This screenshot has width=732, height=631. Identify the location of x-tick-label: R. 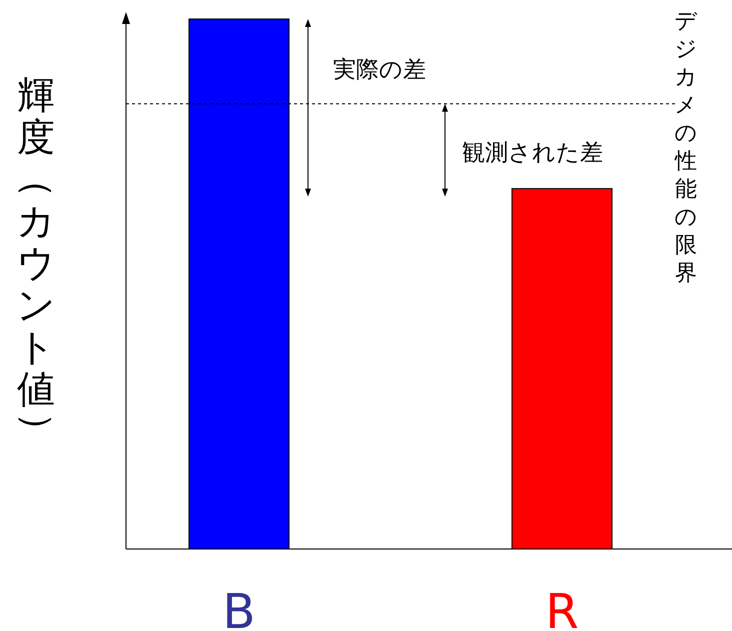
(562, 607).